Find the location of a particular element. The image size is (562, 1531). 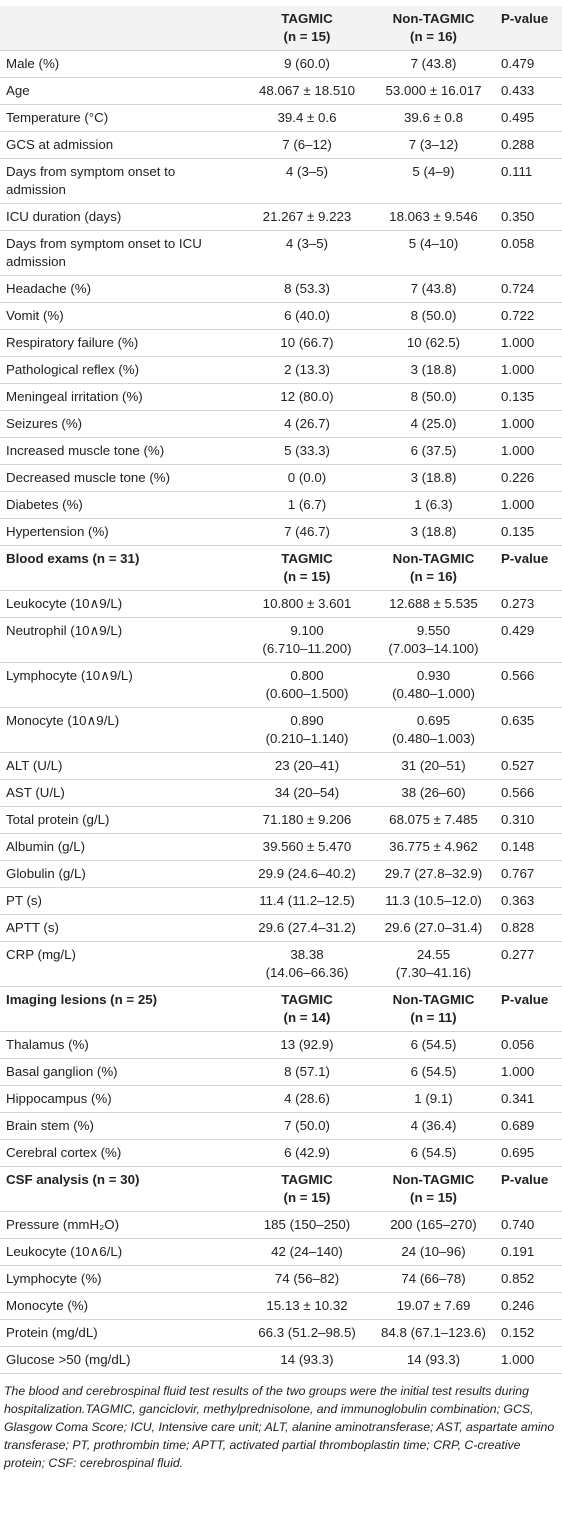

cell: 5 (4–10) is located at coordinates (433, 253).